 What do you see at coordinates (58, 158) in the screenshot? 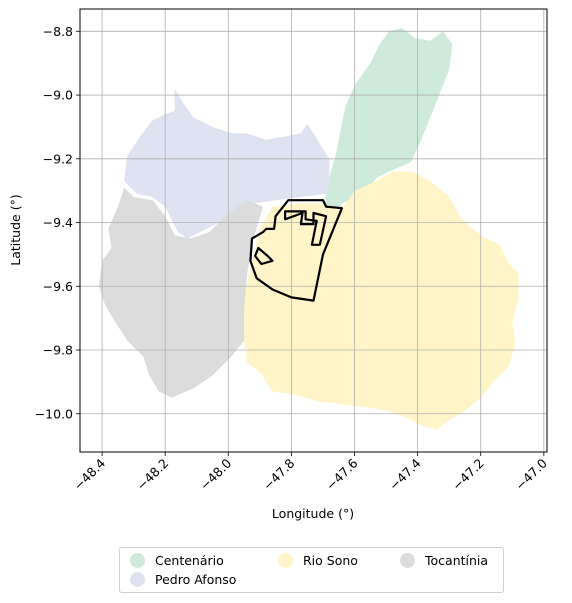
I see `y-tick-label: −9.2` at bounding box center [58, 158].